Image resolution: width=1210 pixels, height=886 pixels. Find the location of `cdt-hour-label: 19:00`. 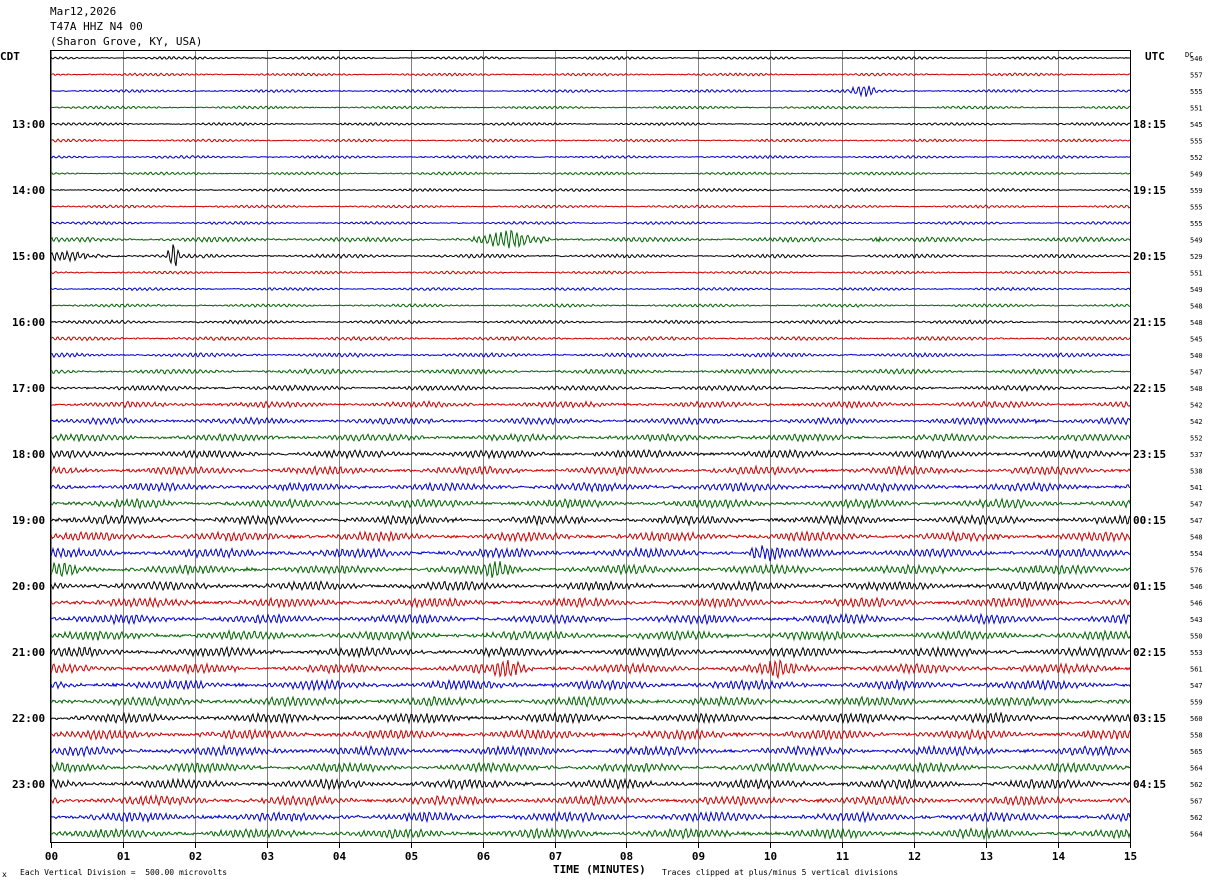

cdt-hour-label: 19:00 is located at coordinates (28, 520).